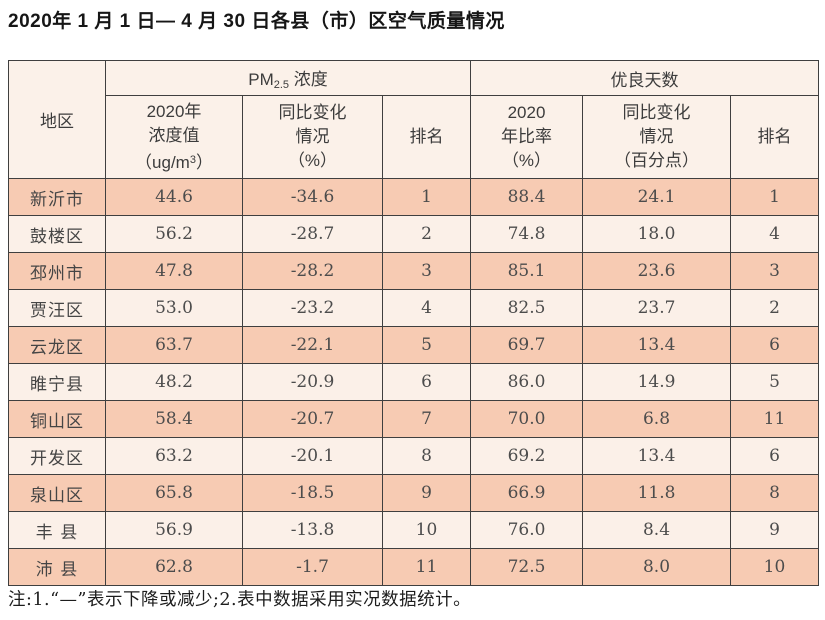 This screenshot has height=620, width=825. What do you see at coordinates (174, 111) in the screenshot?
I see `pm-value-line1: 2020年` at bounding box center [174, 111].